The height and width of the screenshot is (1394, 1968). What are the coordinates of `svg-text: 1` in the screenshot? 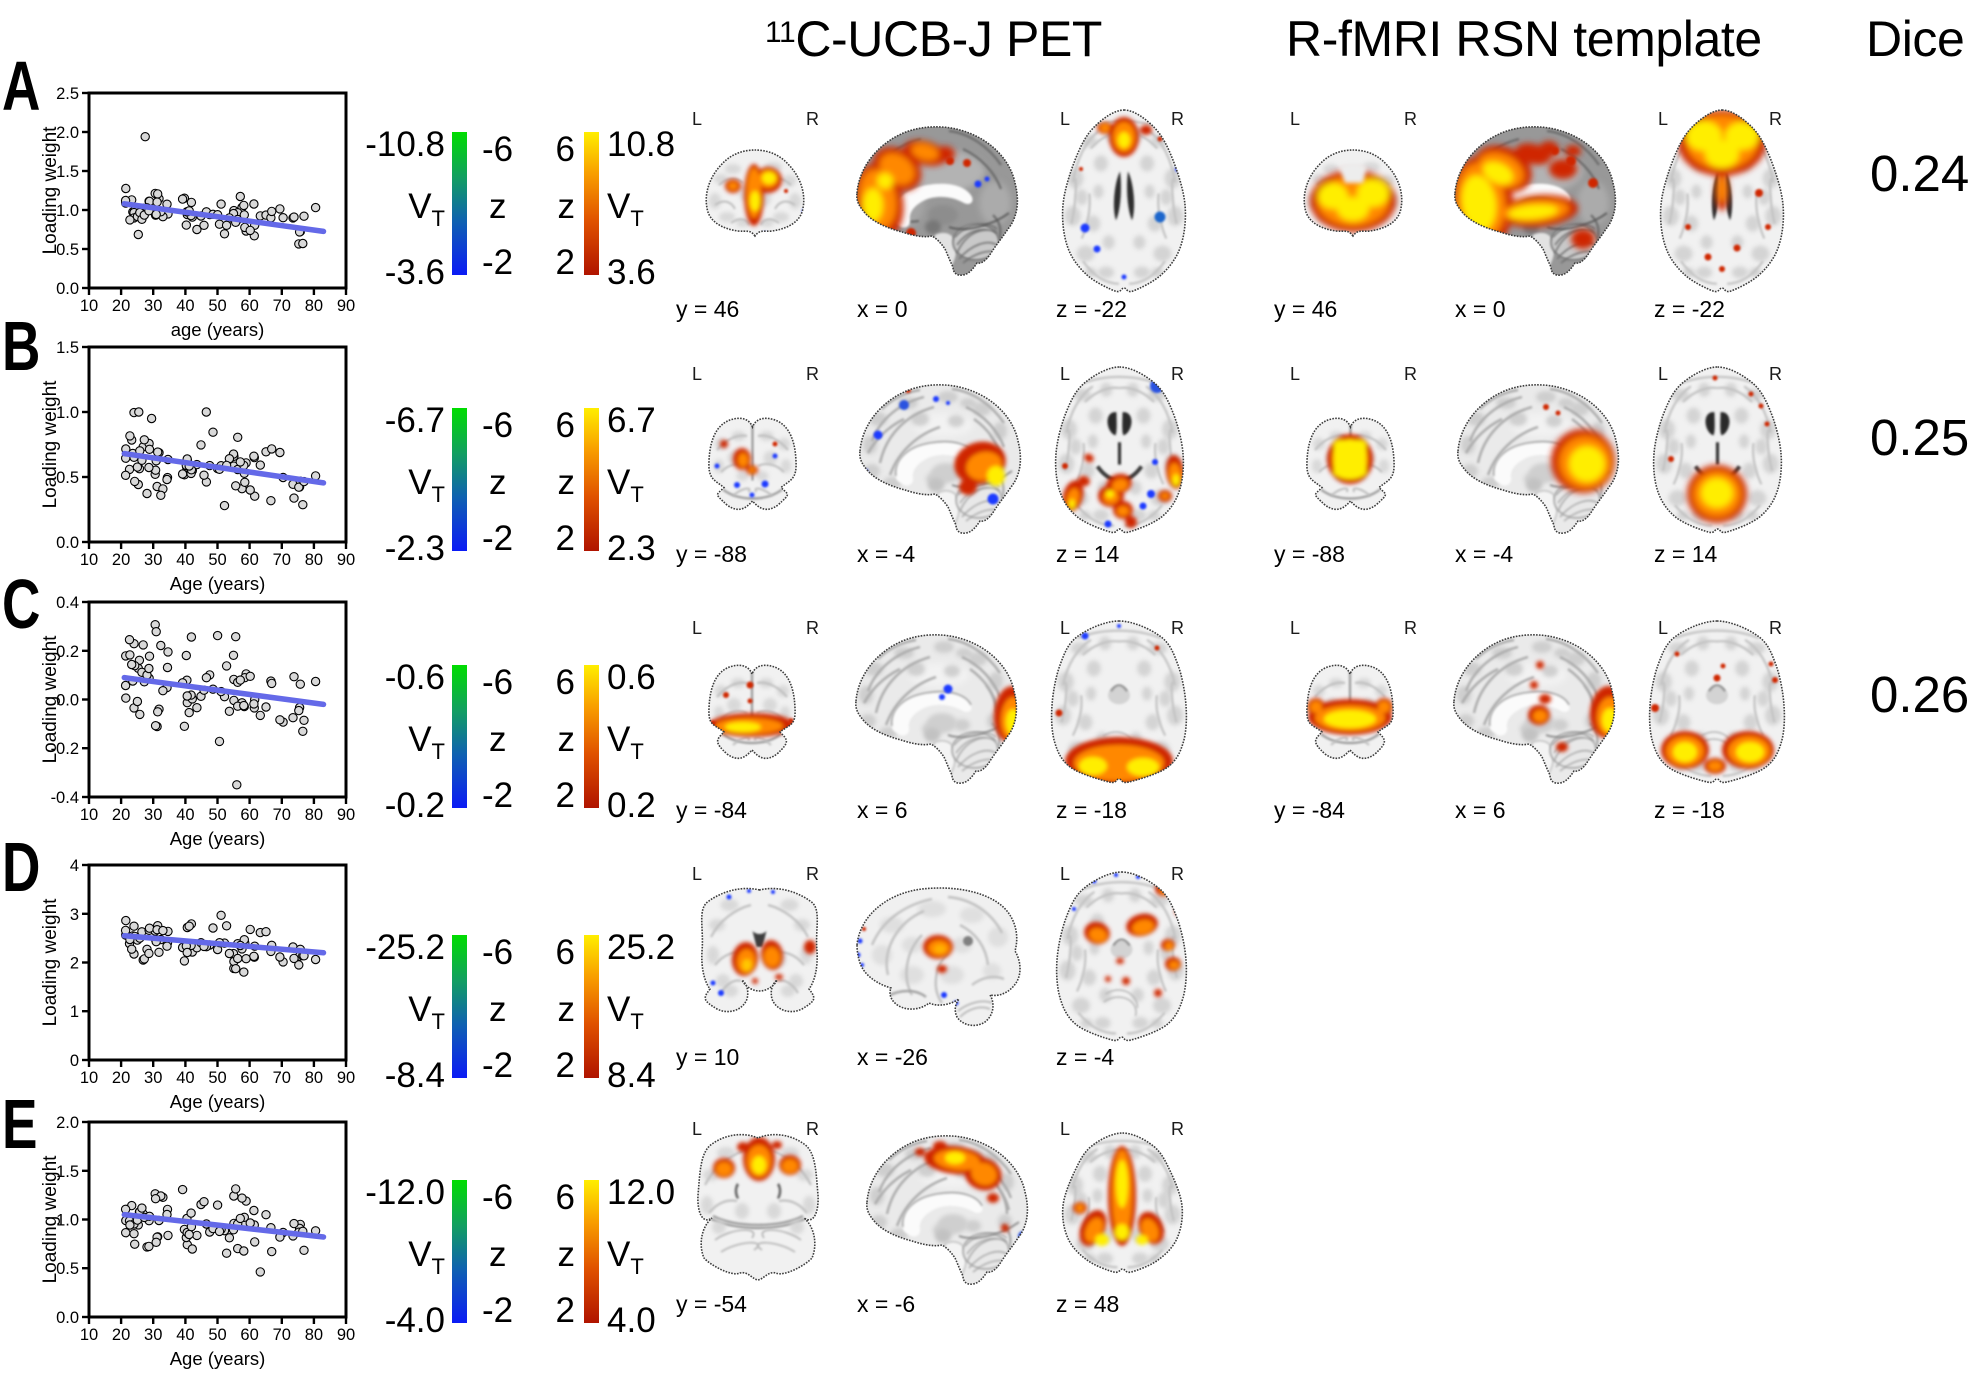 It's located at (74, 1012).